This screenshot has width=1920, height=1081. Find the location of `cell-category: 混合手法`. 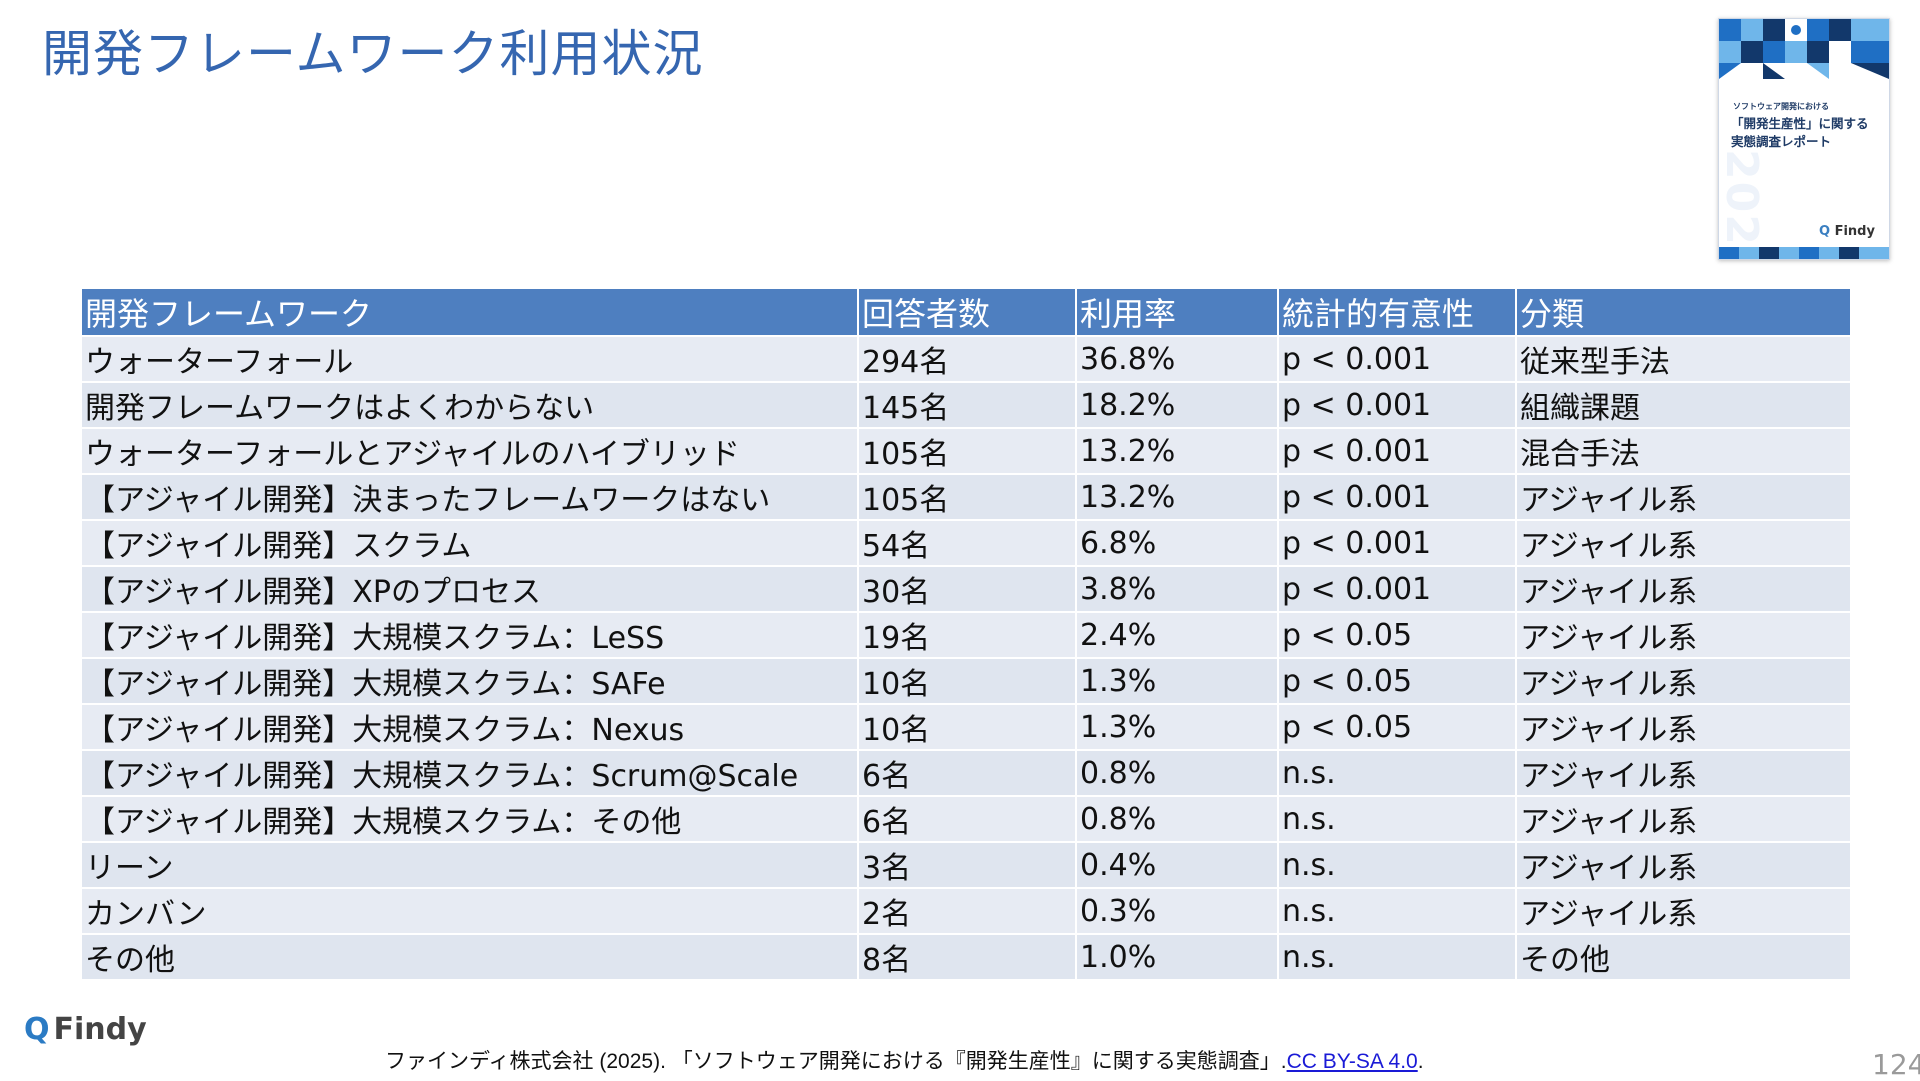

cell-category: 混合手法 is located at coordinates (1683, 451).